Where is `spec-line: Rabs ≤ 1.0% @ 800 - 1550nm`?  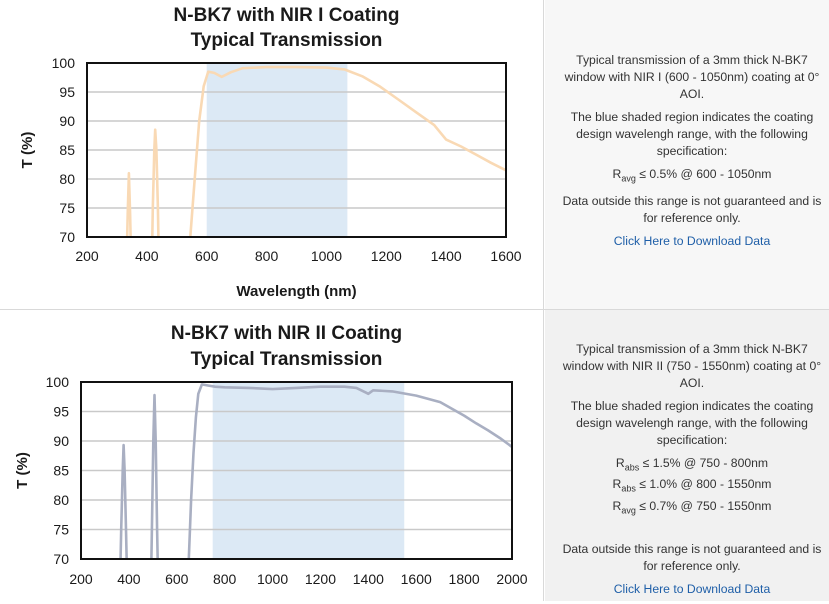 spec-line: Rabs ≤ 1.0% @ 800 - 1550nm is located at coordinates (692, 486).